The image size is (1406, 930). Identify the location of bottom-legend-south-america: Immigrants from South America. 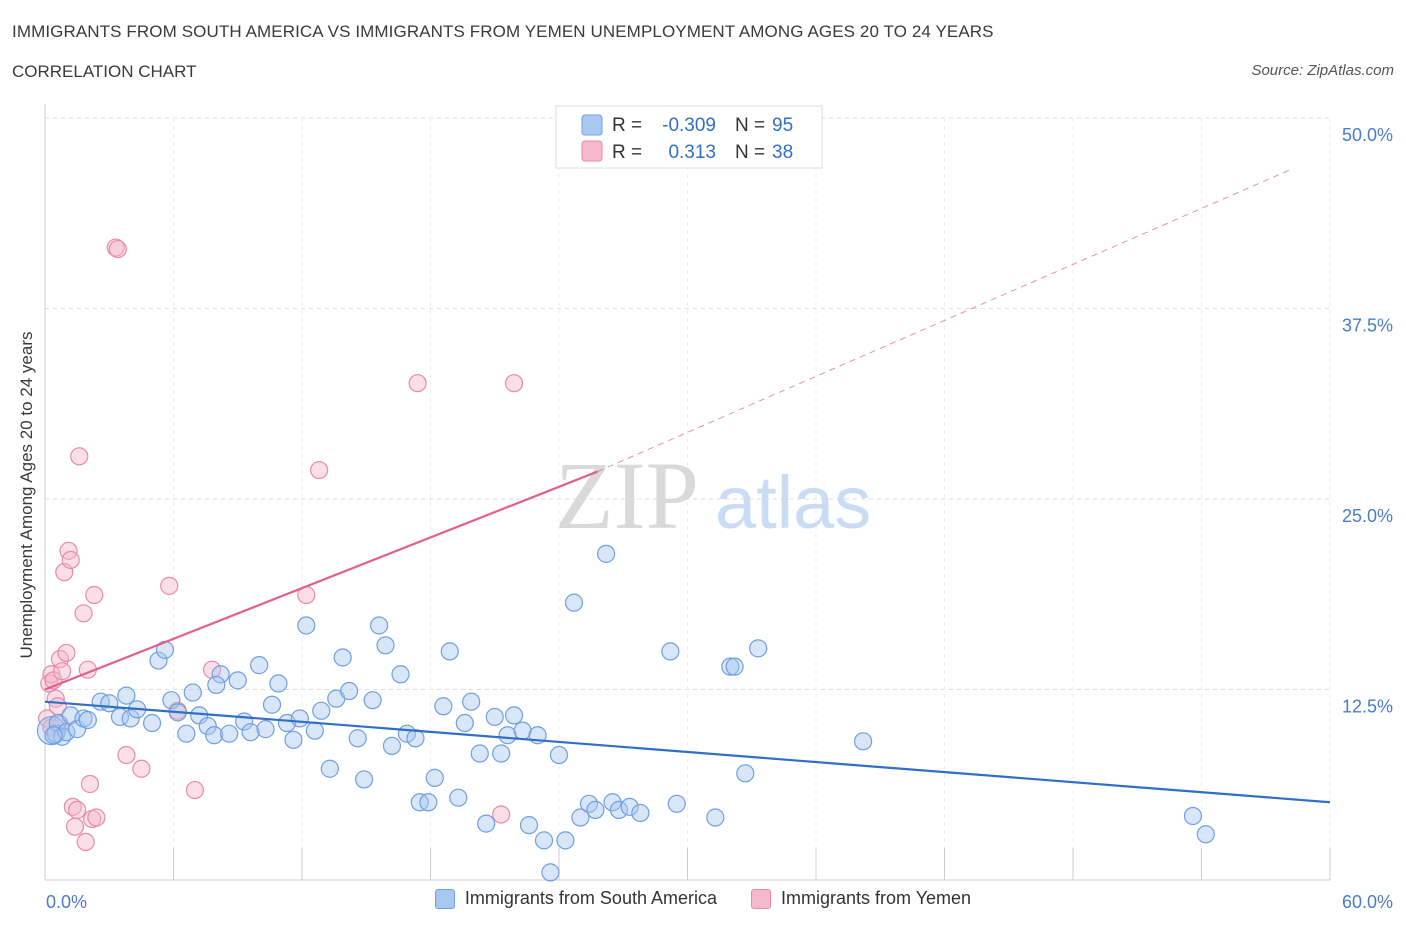
(575, 898).